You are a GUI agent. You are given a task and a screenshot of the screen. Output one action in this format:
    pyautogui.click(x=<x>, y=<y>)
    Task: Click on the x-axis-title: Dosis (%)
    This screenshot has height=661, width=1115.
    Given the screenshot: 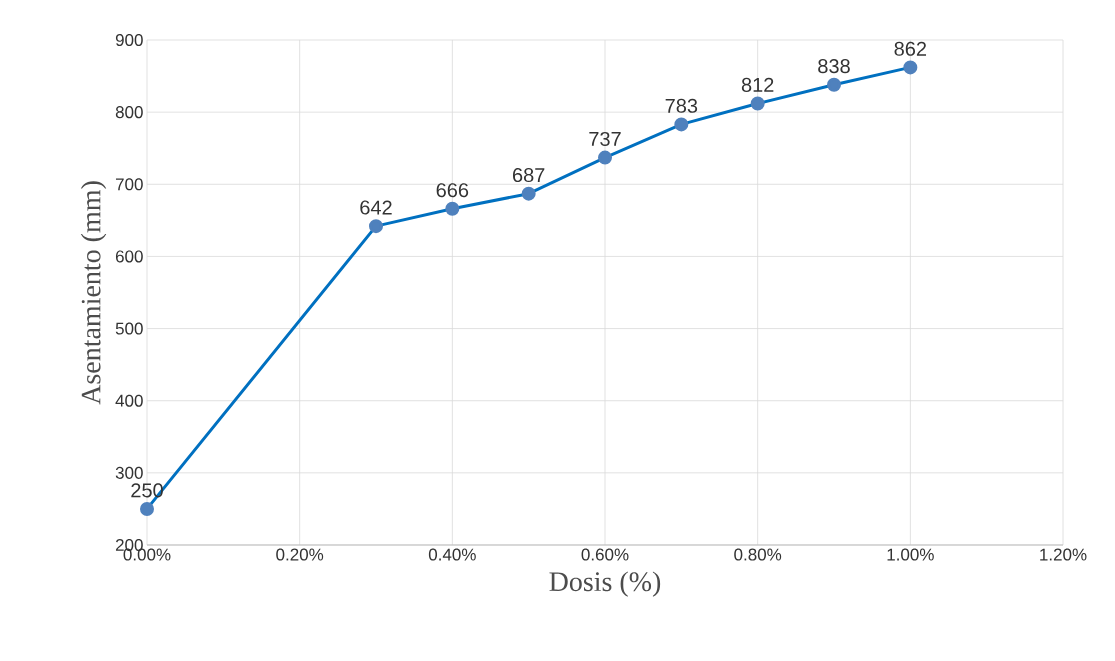 What is the action you would take?
    pyautogui.click(x=605, y=584)
    